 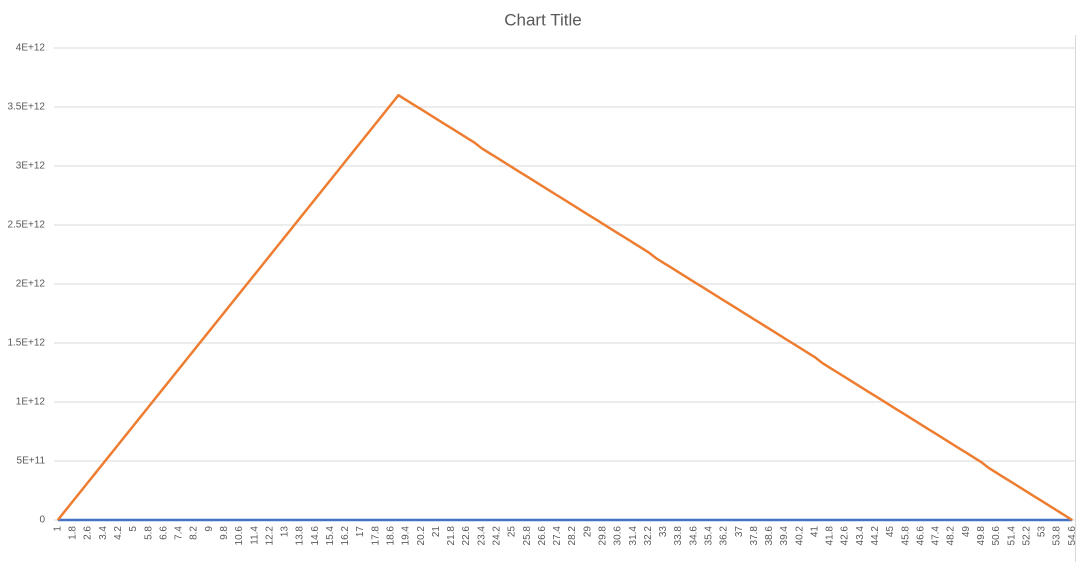 I want to click on x-tick-label: 13.8, so click(x=300, y=536).